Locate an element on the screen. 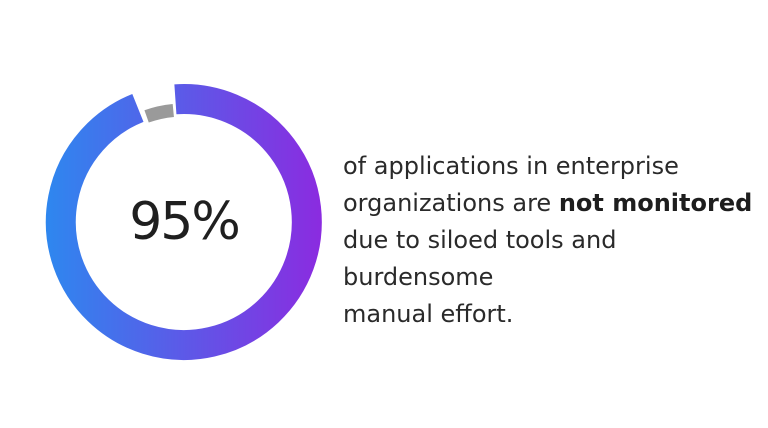  stat-description-bold: not monitored is located at coordinates (655, 203).